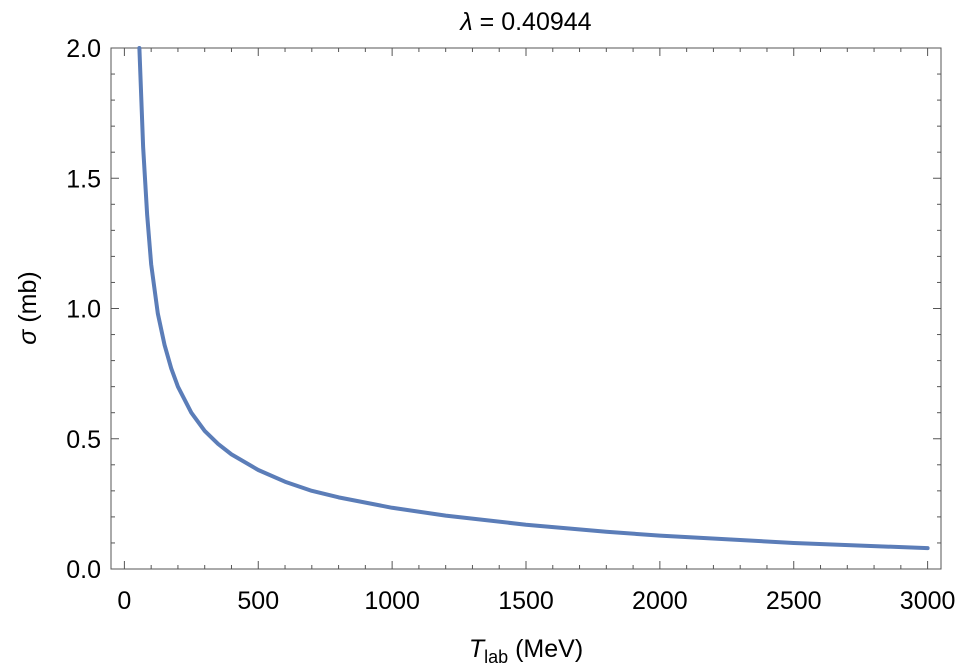 The height and width of the screenshot is (670, 970). Describe the element at coordinates (660, 601) in the screenshot. I see `x-tick-label: 2000` at that location.